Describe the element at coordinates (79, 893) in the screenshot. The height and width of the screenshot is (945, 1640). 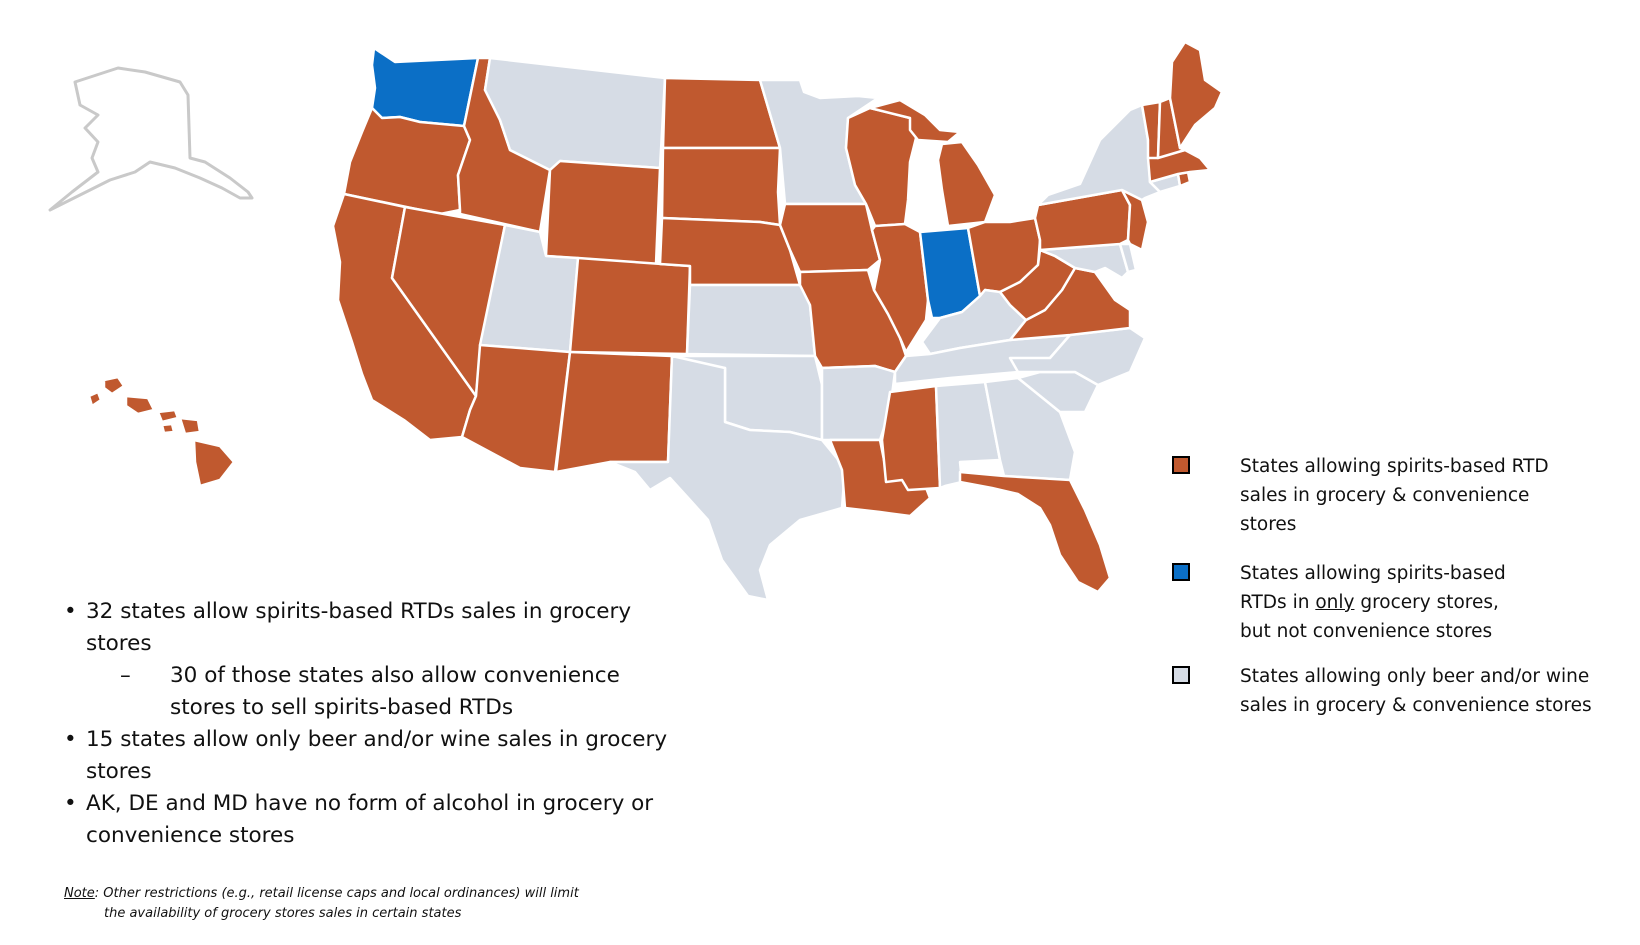
I see `footnote-label: Note` at that location.